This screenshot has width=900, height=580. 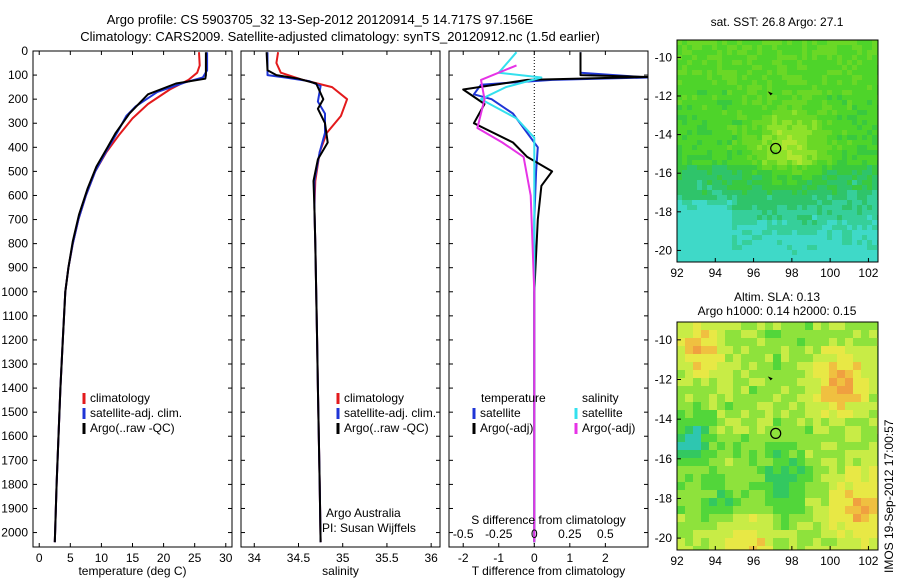 What do you see at coordinates (102, 558) in the screenshot?
I see `x-tick-label: 10` at bounding box center [102, 558].